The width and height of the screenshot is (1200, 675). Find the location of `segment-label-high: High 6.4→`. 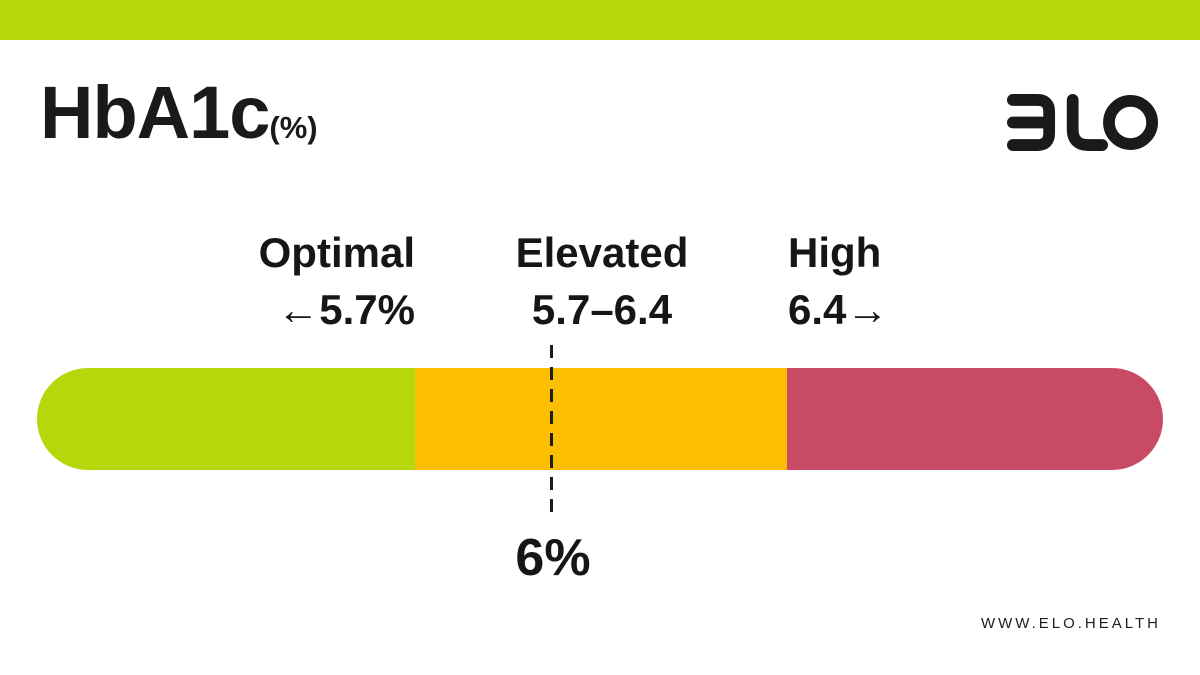

segment-label-high: High 6.4→ is located at coordinates (838, 281).